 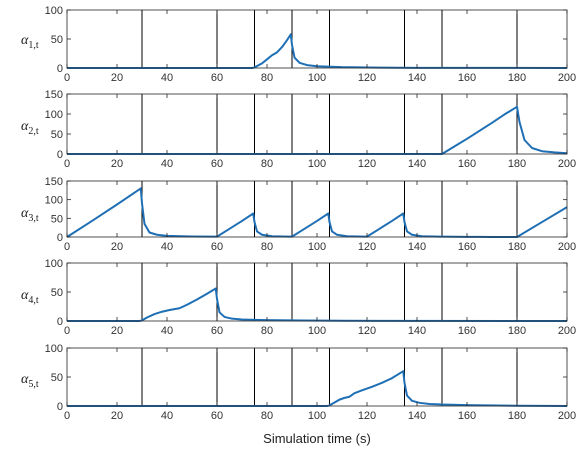 I want to click on y-axis-label-subscript: 3,t, so click(x=33, y=218).